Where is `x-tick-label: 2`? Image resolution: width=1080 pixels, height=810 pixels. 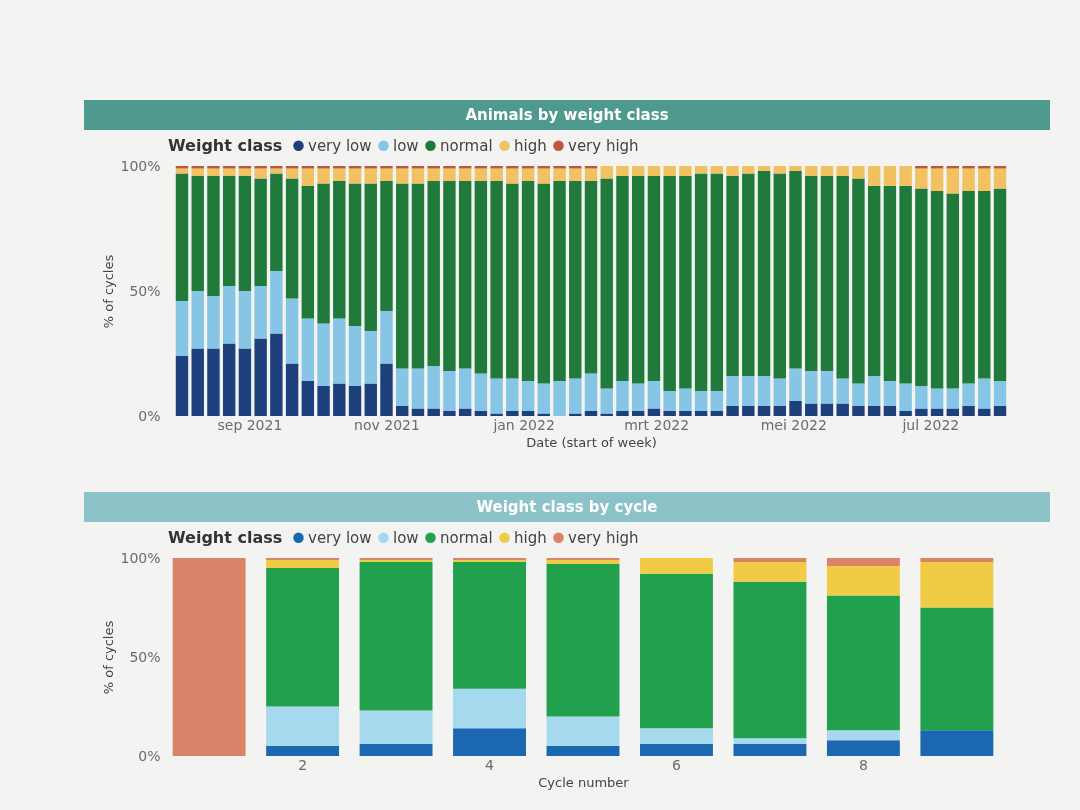
x-tick-label: 2 is located at coordinates (303, 764).